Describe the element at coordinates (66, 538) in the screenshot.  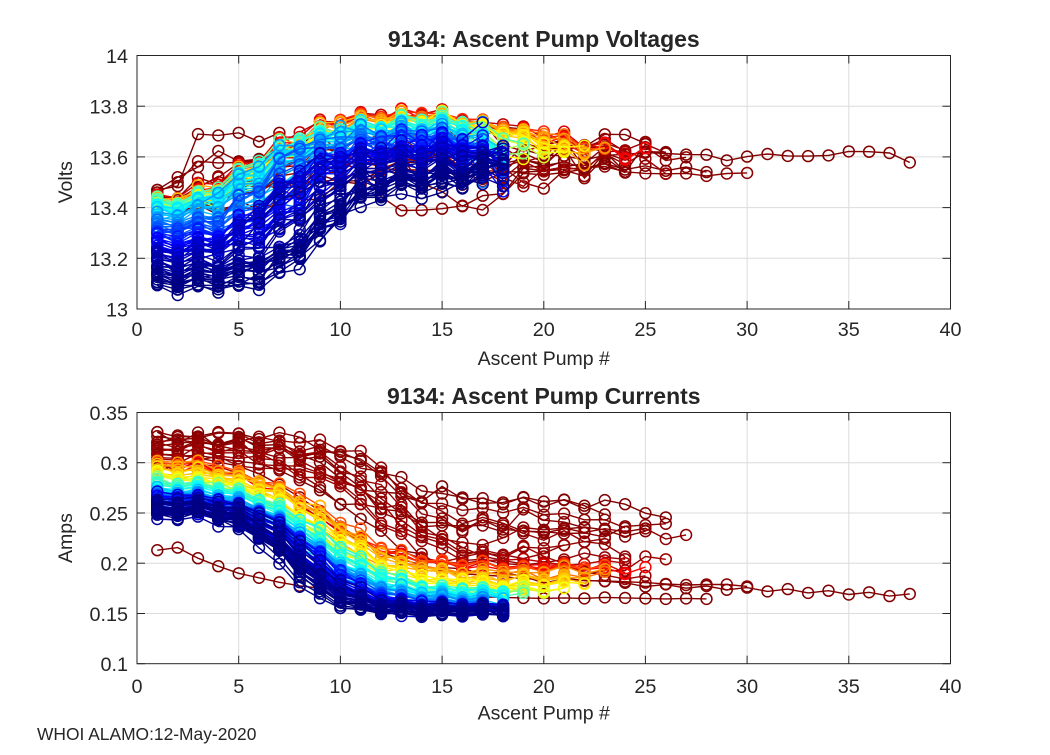
I see `svg-text: Amps` at that location.